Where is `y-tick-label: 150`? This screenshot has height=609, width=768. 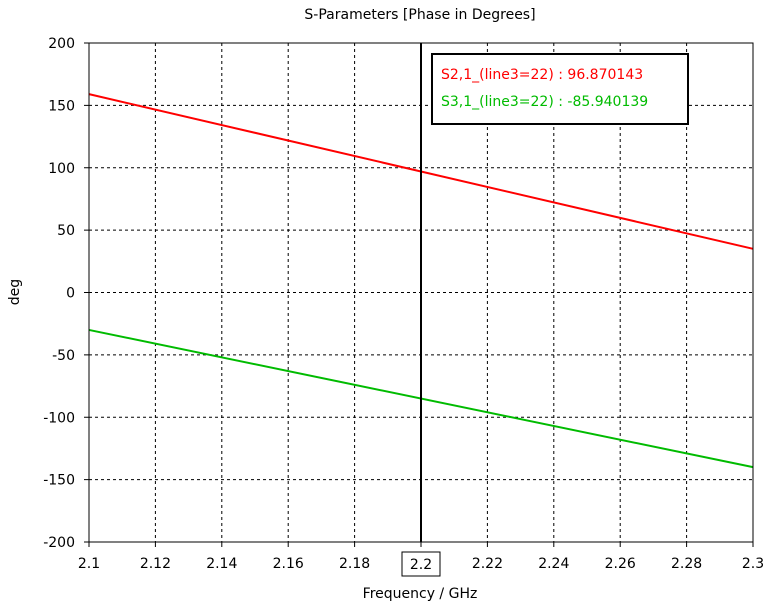 y-tick-label: 150 is located at coordinates (61, 106).